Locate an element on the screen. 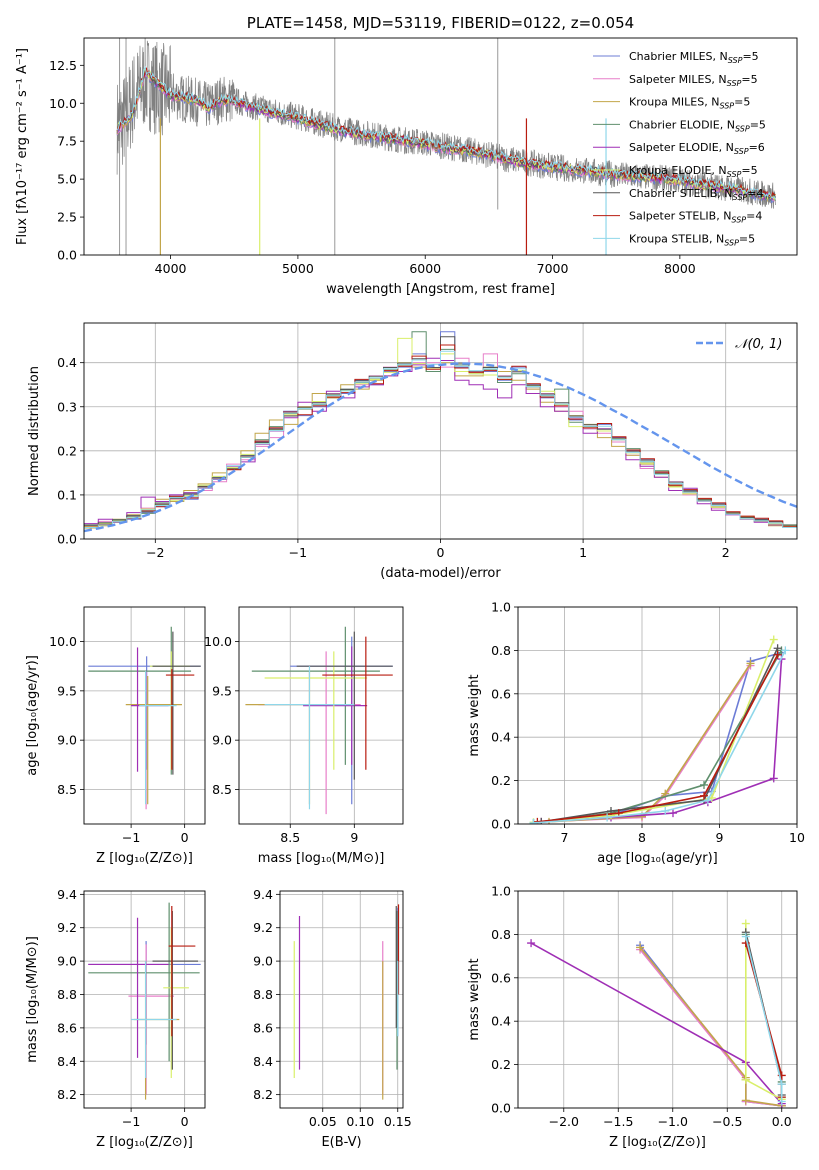  mass_weight_vs_Z-ylabel: mass weight is located at coordinates (474, 999).